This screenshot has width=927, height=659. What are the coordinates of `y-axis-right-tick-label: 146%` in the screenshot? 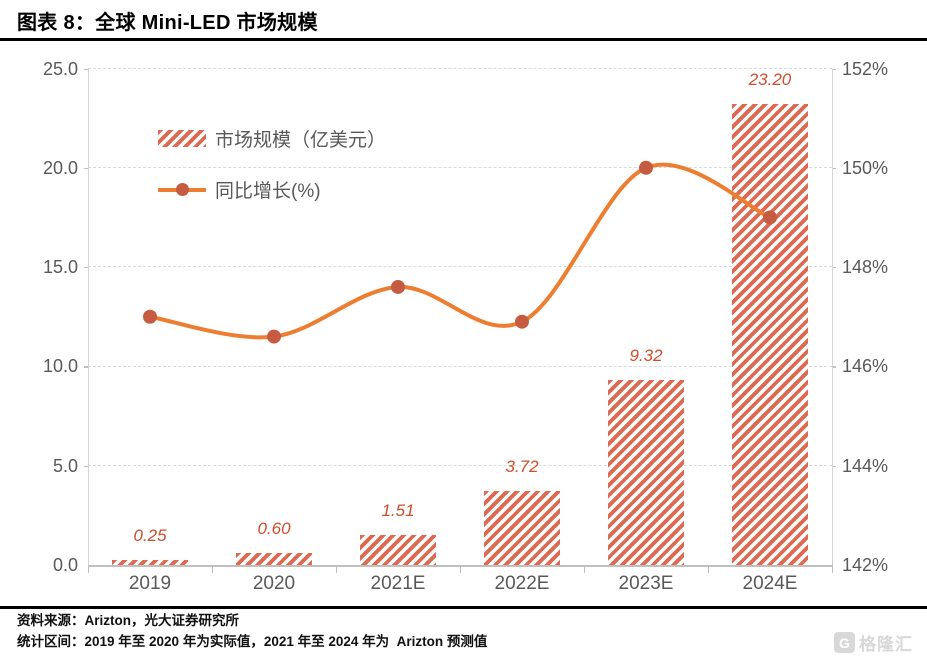 It's located at (865, 366).